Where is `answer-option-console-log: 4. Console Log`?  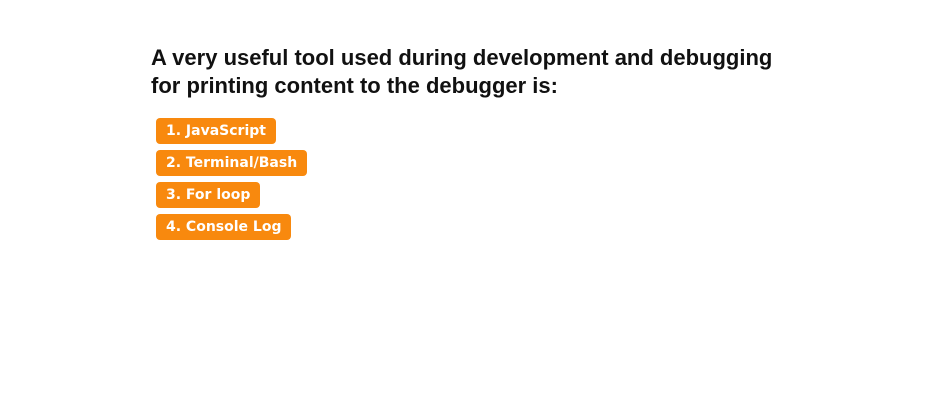
answer-option-console-log: 4. Console Log is located at coordinates (224, 227).